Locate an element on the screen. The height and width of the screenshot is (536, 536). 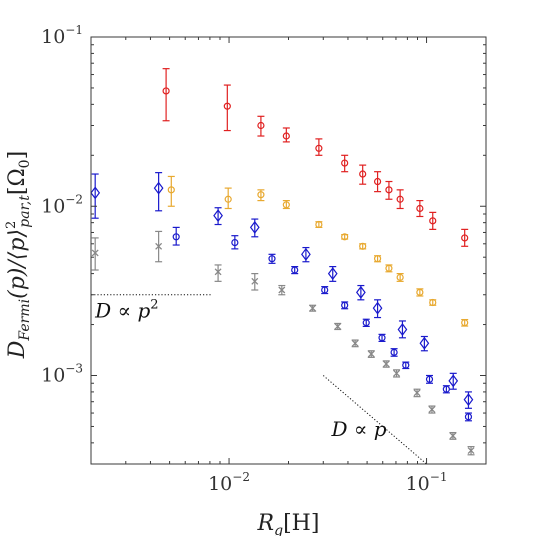
x-axis-label: Rg[H] is located at coordinates (288, 523).